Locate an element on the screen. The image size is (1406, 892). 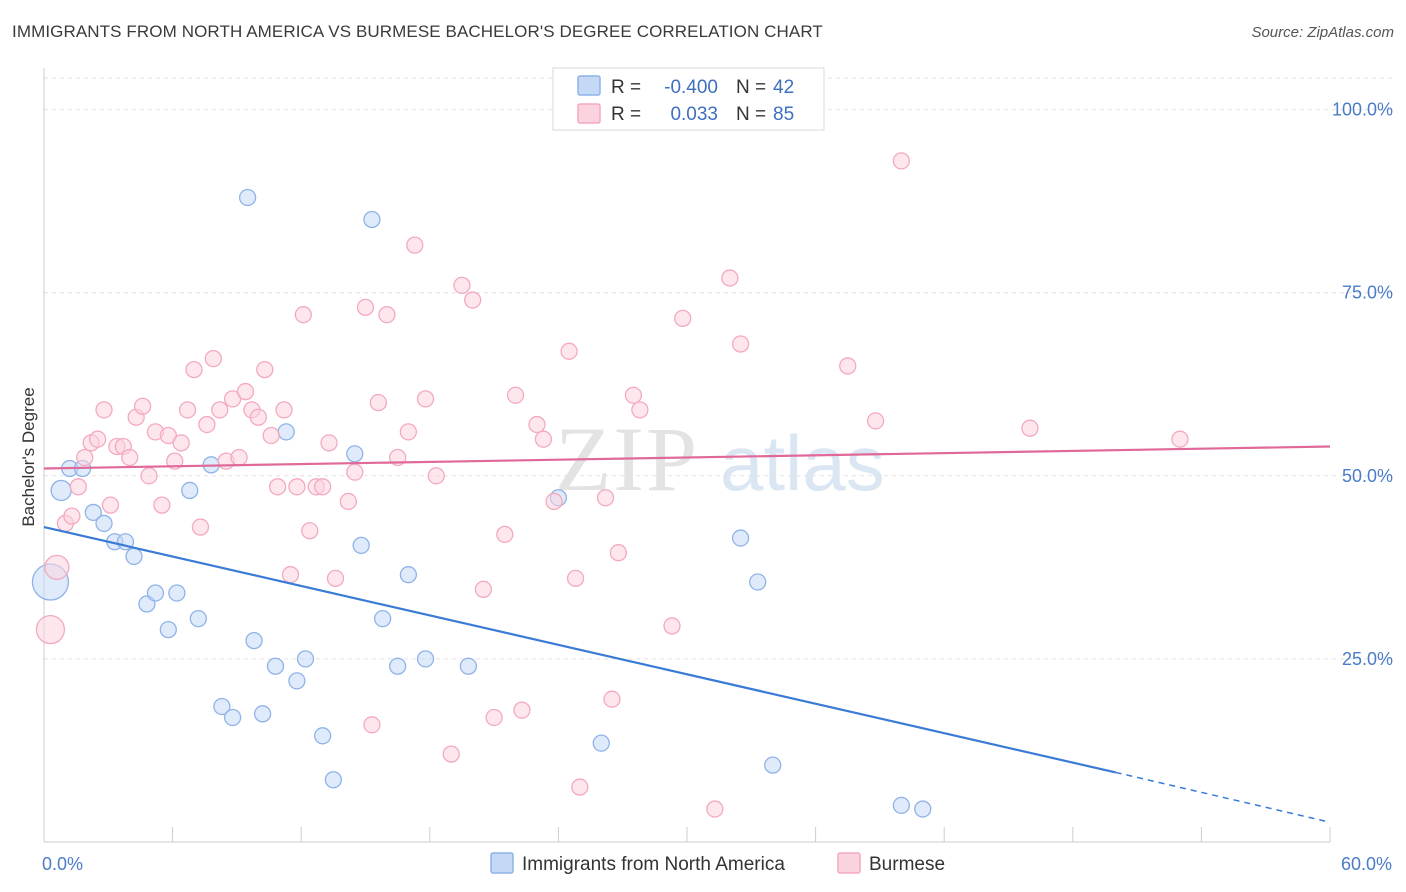
legend-r-label-pink: R = is located at coordinates (626, 114).